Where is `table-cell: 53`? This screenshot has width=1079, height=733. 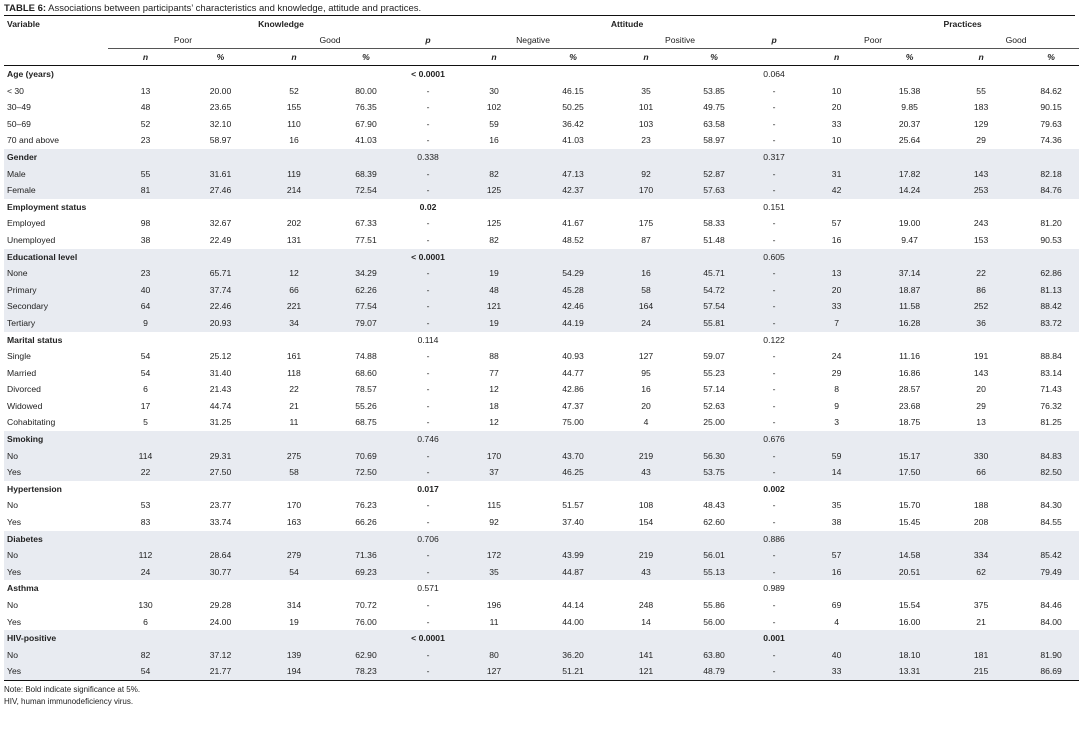
table-cell: 53 is located at coordinates (145, 505).